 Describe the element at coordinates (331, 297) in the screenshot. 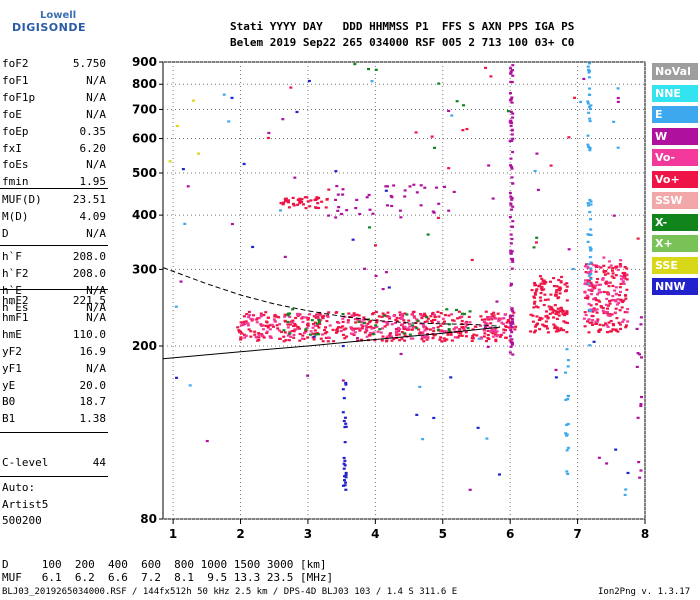

I see `profile-line` at that location.